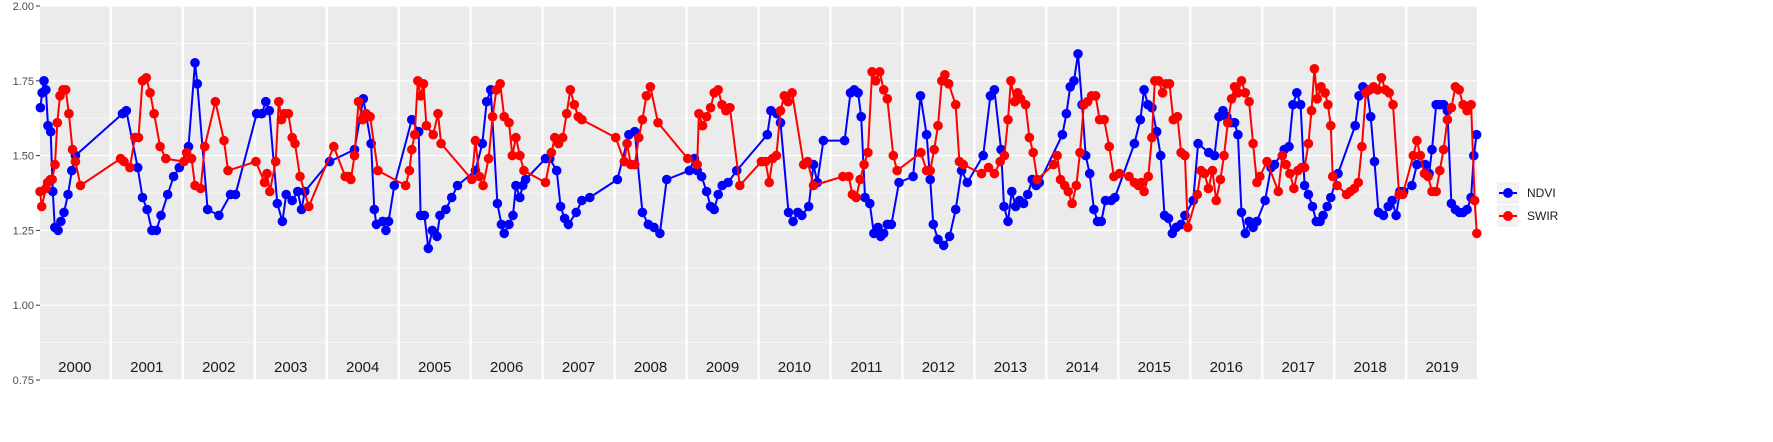 The image size is (1773, 442). Describe the element at coordinates (1010, 367) in the screenshot. I see `year-panel-label: 2013` at that location.